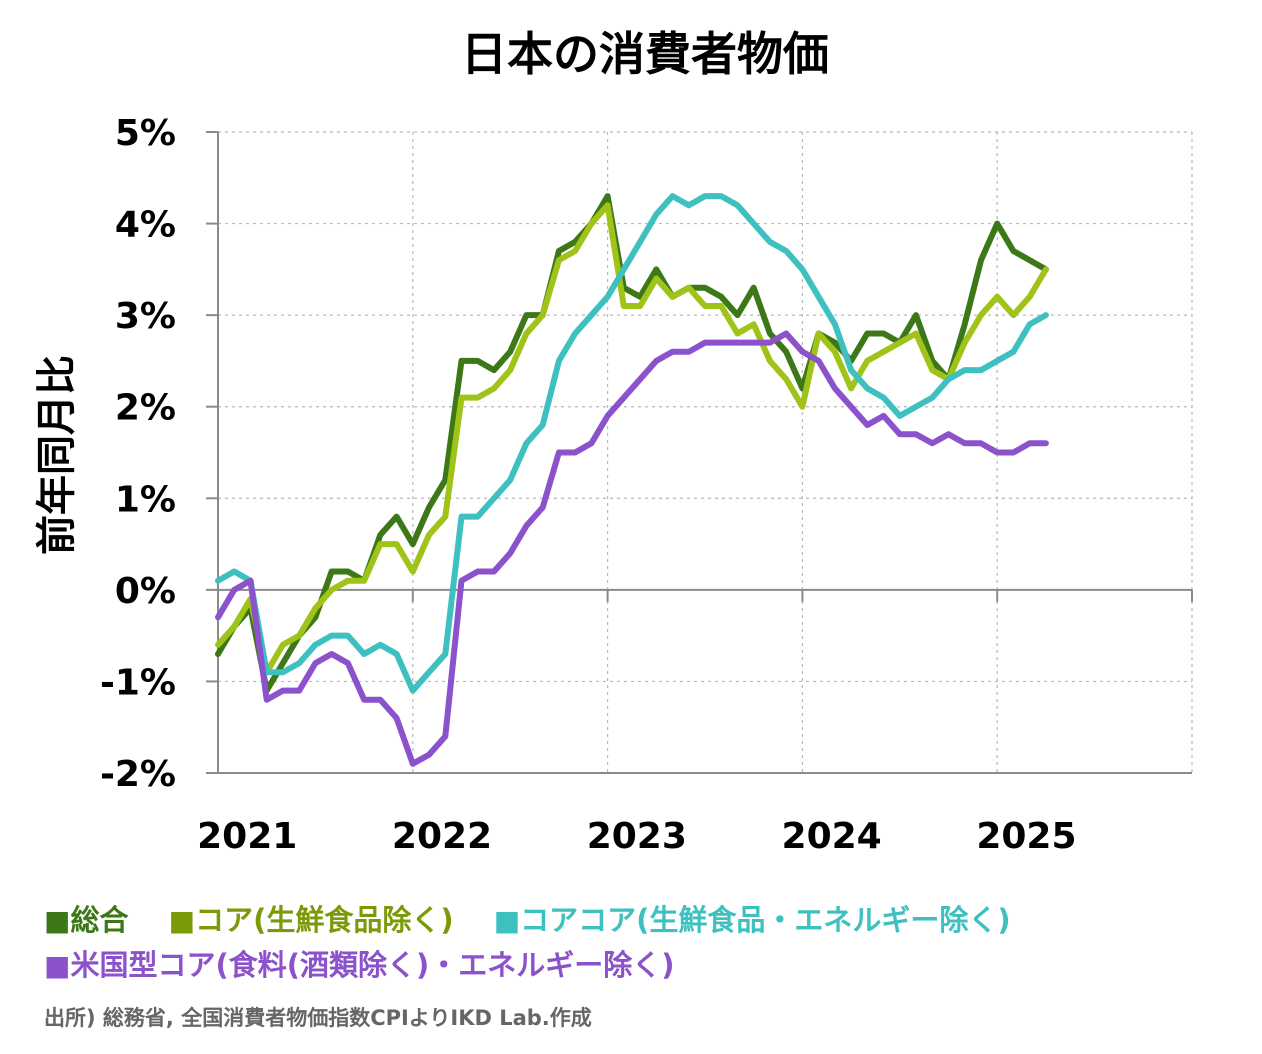 The height and width of the screenshot is (1054, 1262). What do you see at coordinates (99, 920) in the screenshot?
I see `legend-label-sogo: 総合` at bounding box center [99, 920].